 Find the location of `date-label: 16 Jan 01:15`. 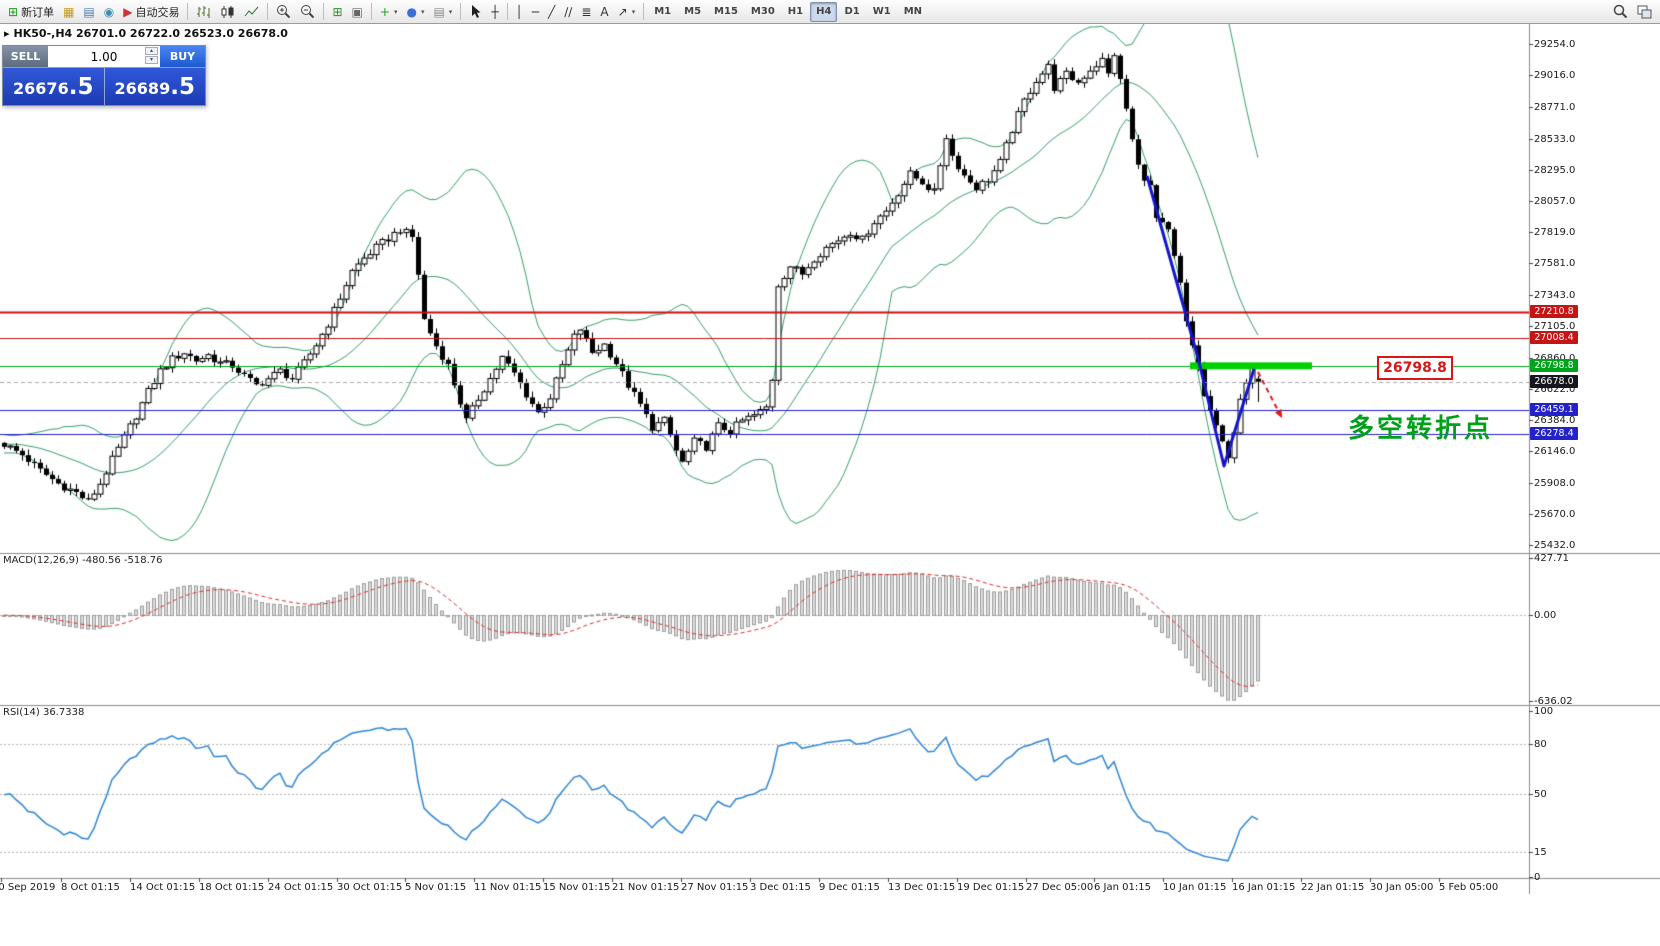

date-label: 16 Jan 01:15 is located at coordinates (1264, 887).